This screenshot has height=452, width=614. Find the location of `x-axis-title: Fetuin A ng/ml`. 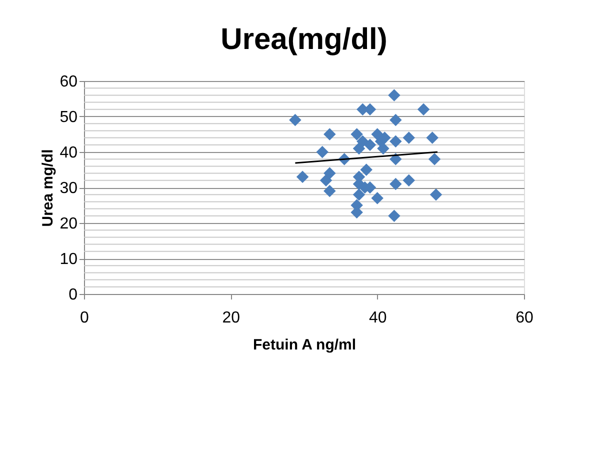

x-axis-title: Fetuin A ng/ml is located at coordinates (304, 345).